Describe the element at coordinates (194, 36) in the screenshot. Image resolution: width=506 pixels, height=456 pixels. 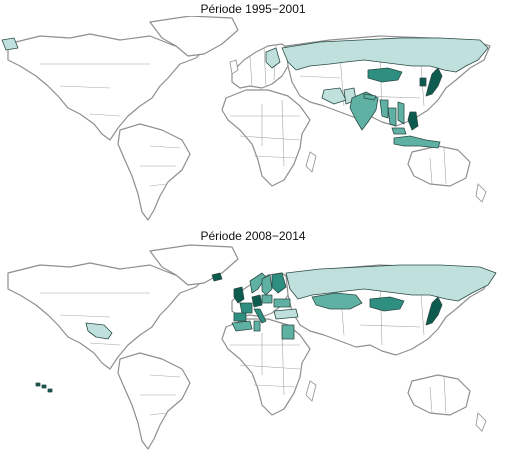
I see `greenland-landmass` at that location.